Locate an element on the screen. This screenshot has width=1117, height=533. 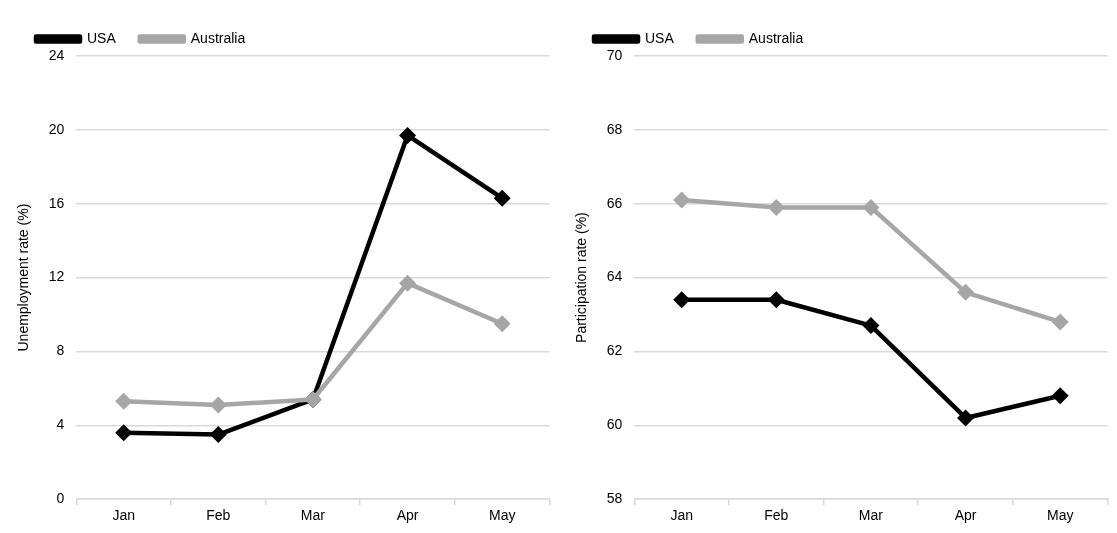
y-tick-label: 20 is located at coordinates (56, 128).